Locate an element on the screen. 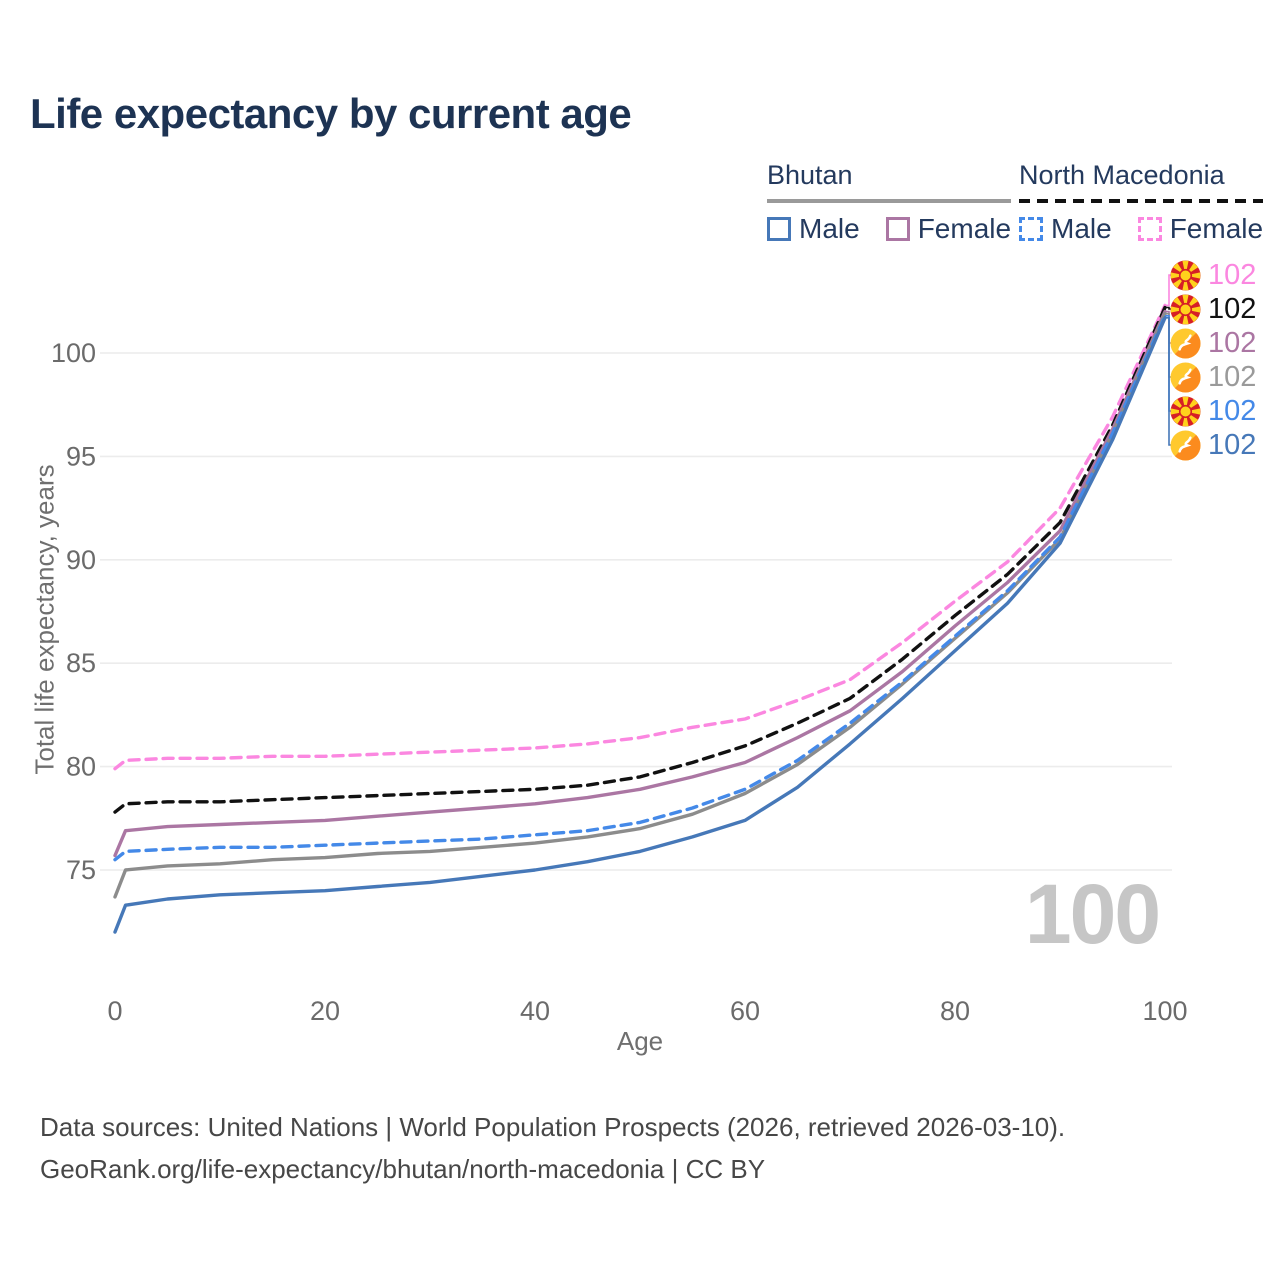 The width and height of the screenshot is (1280, 1280). legend-header-north-macedonia: North Macedonia is located at coordinates (1141, 181).